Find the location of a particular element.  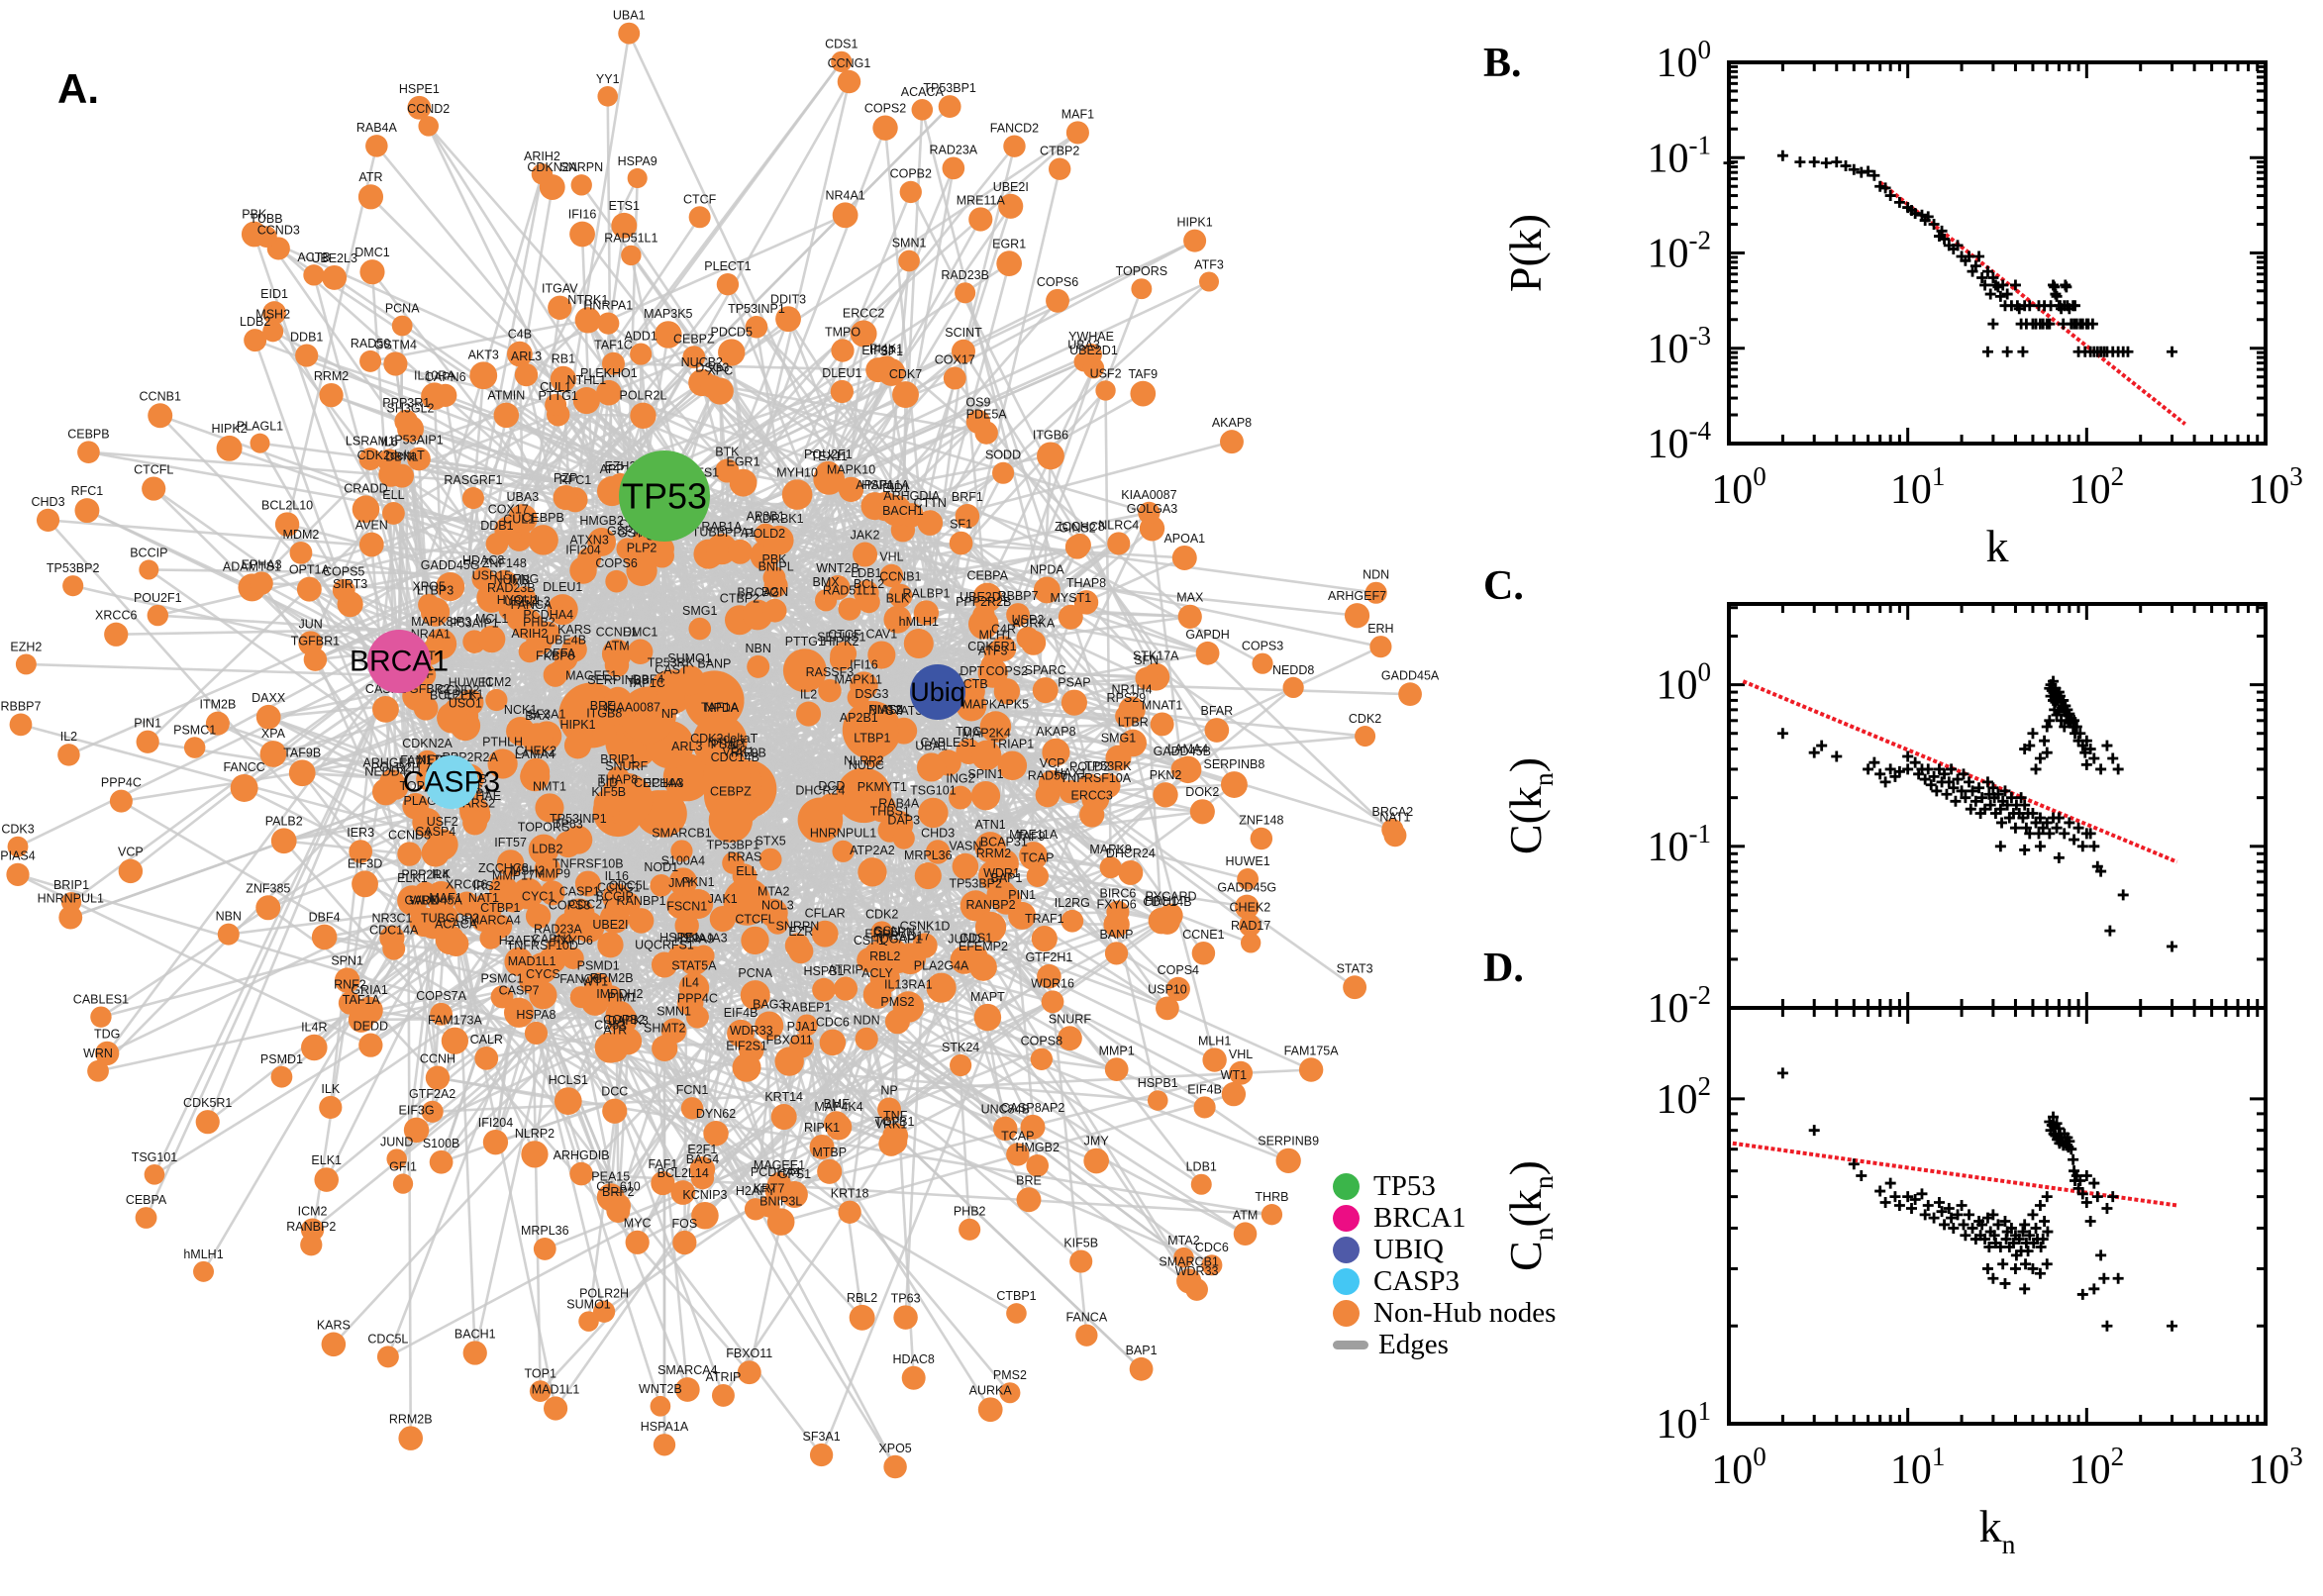

tick-label: 10⁻³ is located at coordinates (1680, 346).